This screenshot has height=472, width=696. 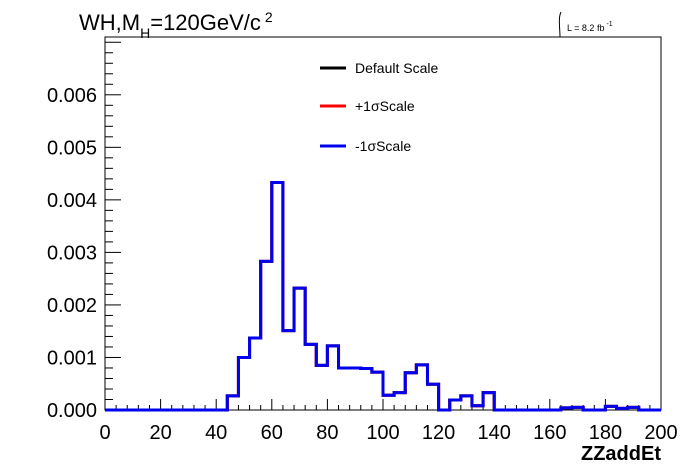 What do you see at coordinates (72, 358) in the screenshot?
I see `y-tick-label: 0.001` at bounding box center [72, 358].